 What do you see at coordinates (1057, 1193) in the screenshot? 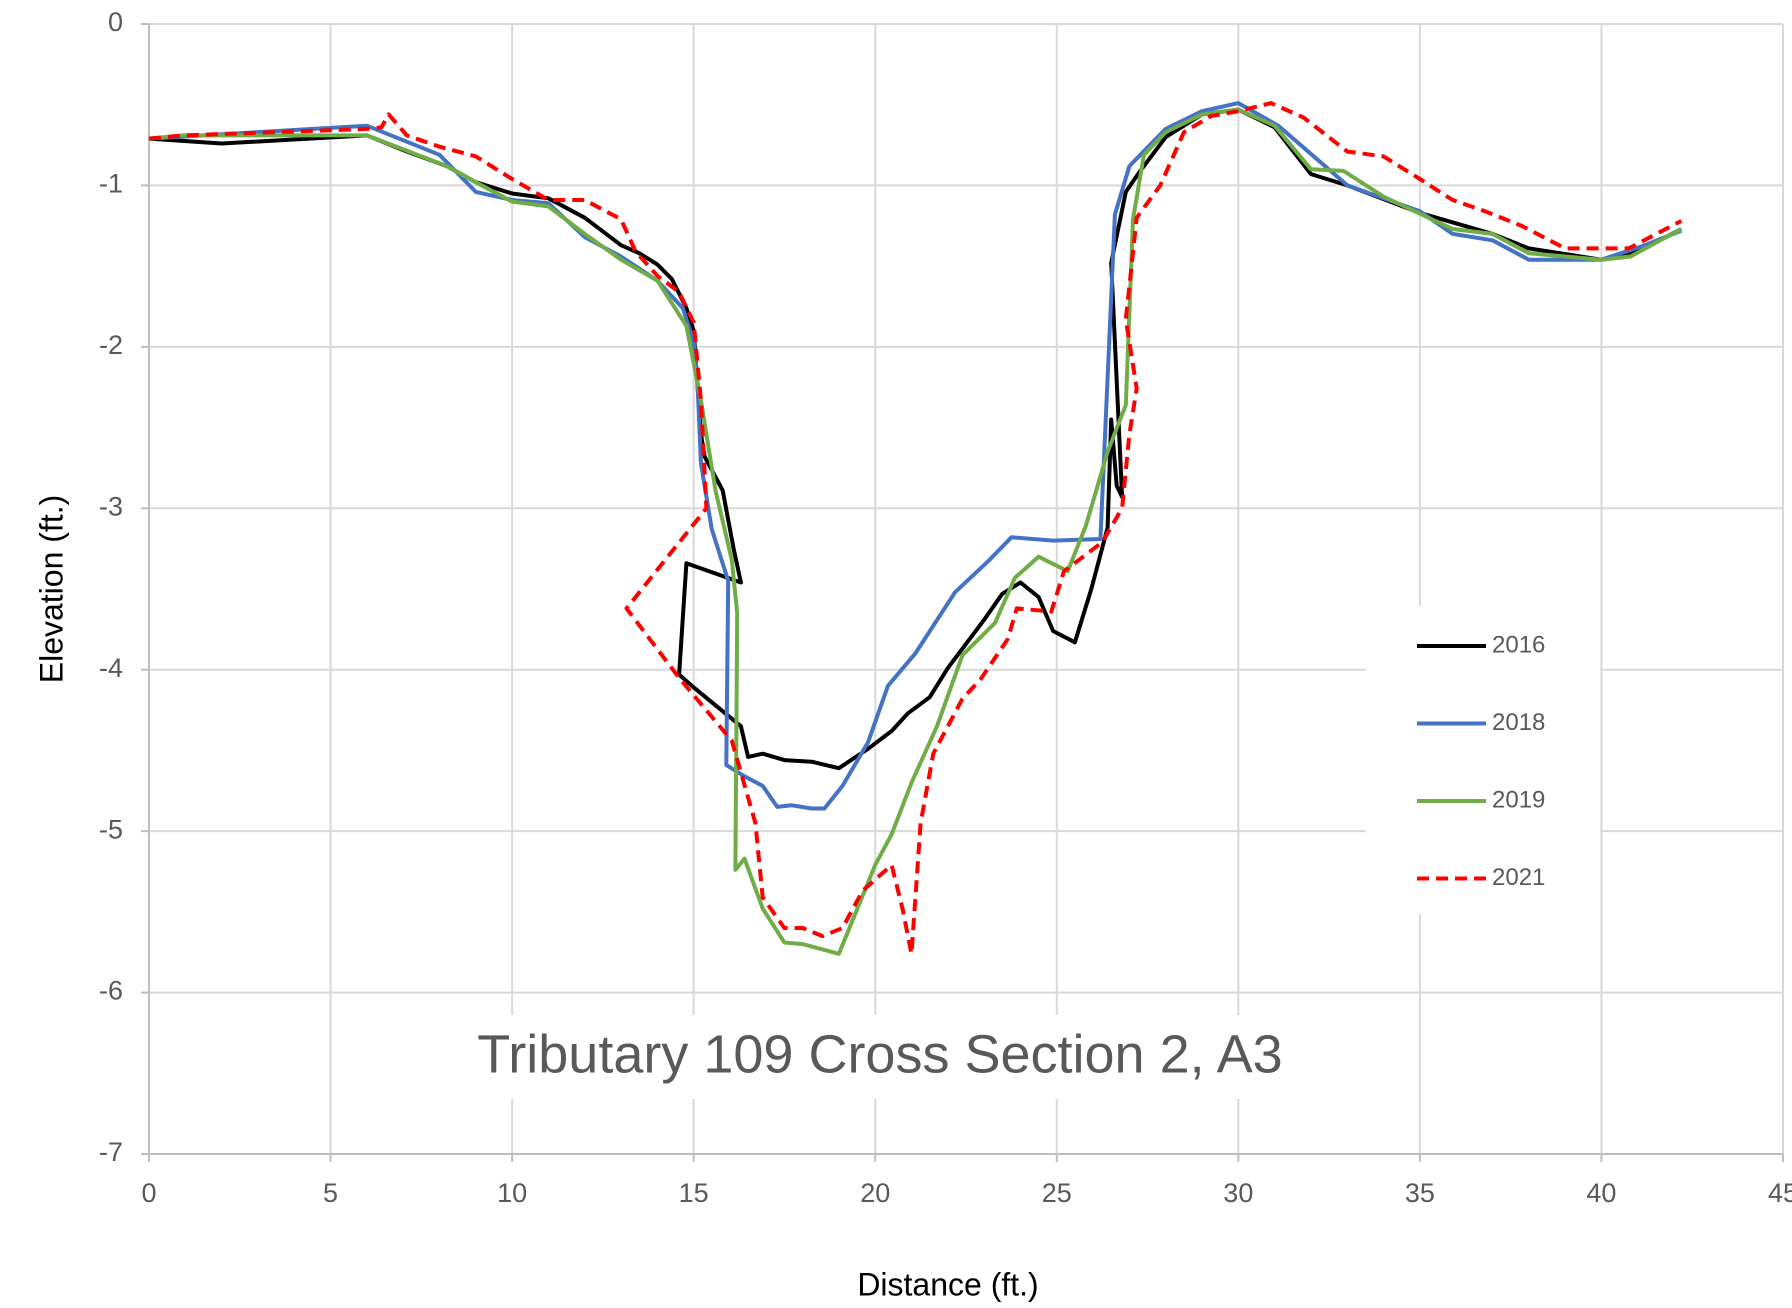
I see `x-tick-label: 25` at bounding box center [1057, 1193].